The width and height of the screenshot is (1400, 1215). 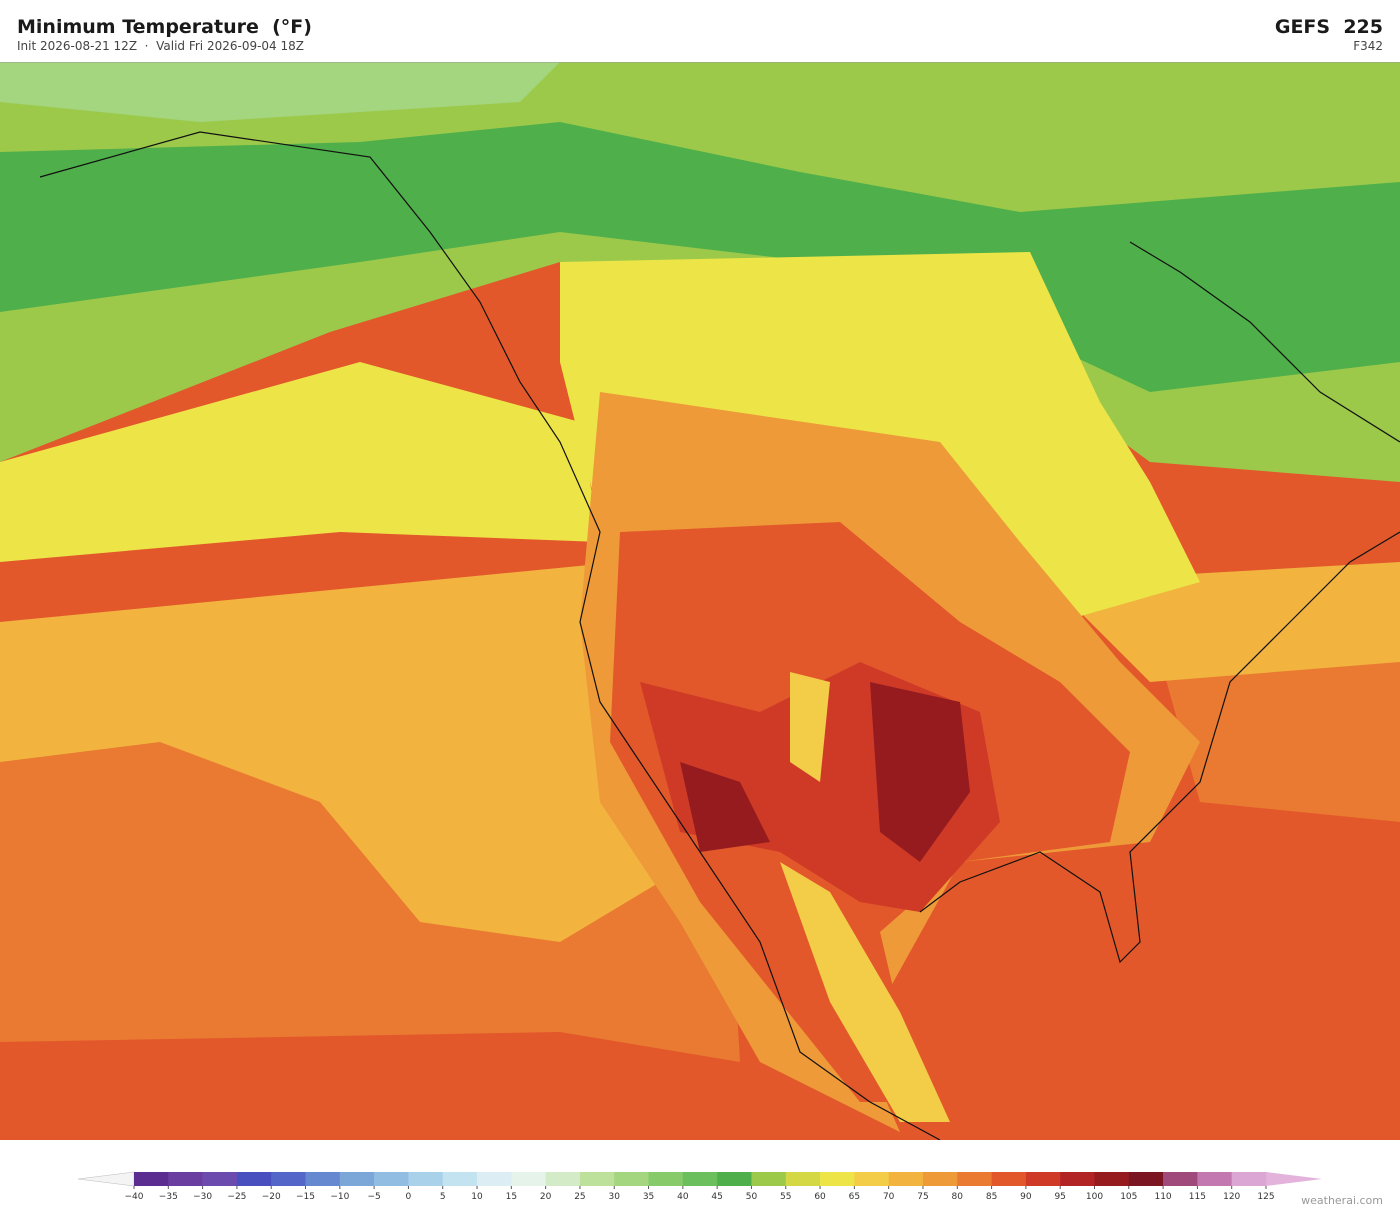 What do you see at coordinates (477, 1196) in the screenshot?
I see `colorbar-tick-label: 10` at bounding box center [477, 1196].